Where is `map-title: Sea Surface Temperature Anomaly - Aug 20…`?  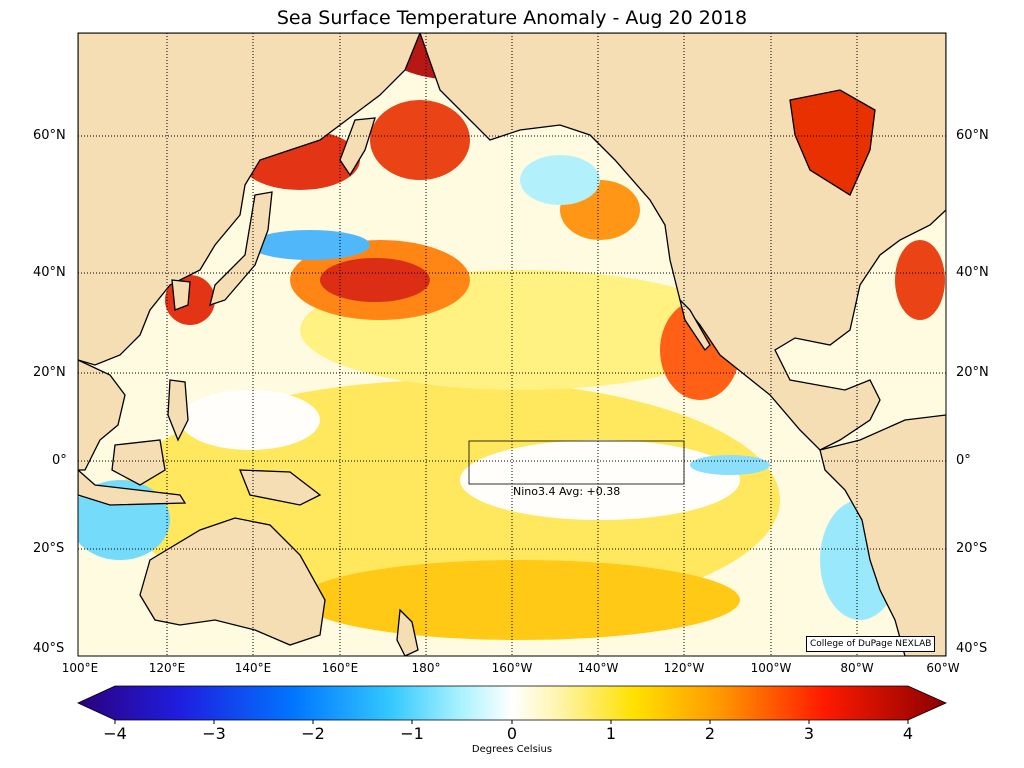
map-title: Sea Surface Temperature Anomaly - Aug 20… is located at coordinates (512, 18).